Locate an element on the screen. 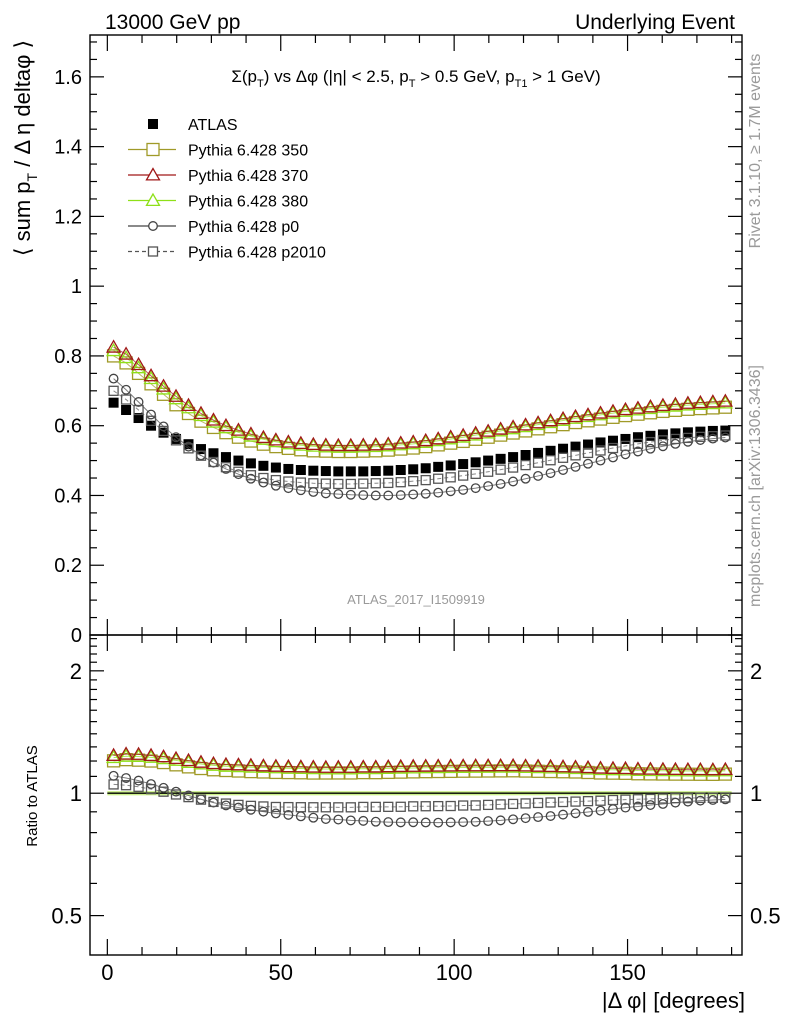 Image resolution: width=786 pixels, height=1024 pixels. y-tick-label: 1.2 is located at coordinates (68, 217).